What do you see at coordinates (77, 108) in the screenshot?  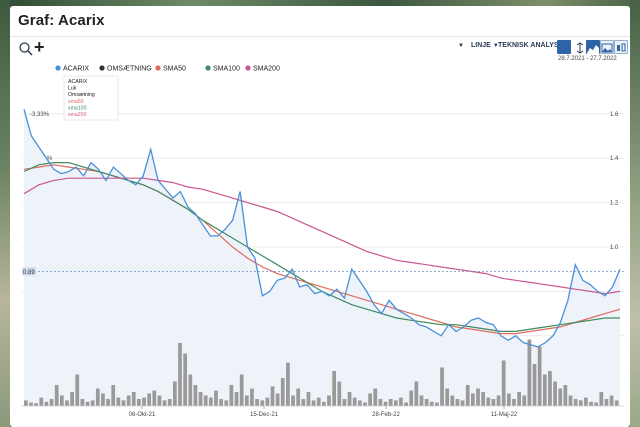 I see `tooltip-line: sma100` at bounding box center [77, 108].